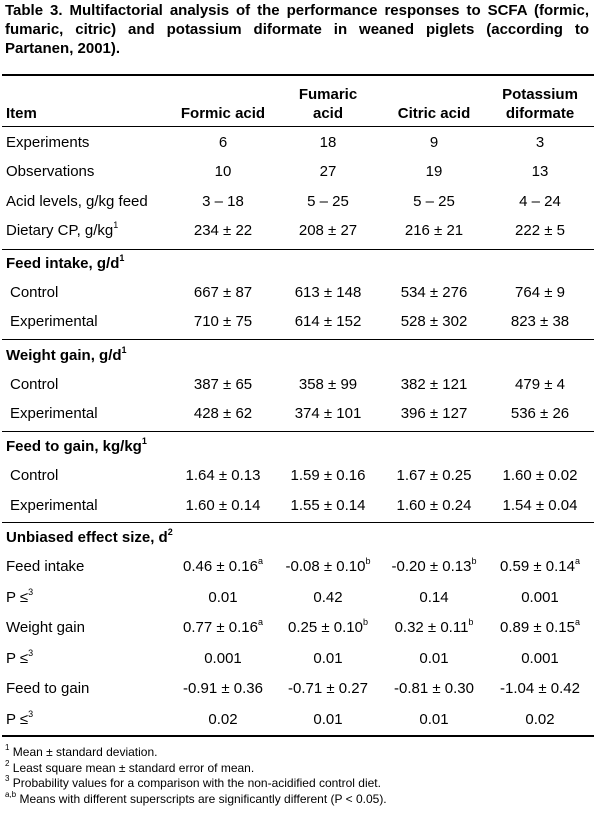 The image size is (596, 821). What do you see at coordinates (220, 627) in the screenshot?
I see `value-text: 0.77 ± 0.16` at bounding box center [220, 627].